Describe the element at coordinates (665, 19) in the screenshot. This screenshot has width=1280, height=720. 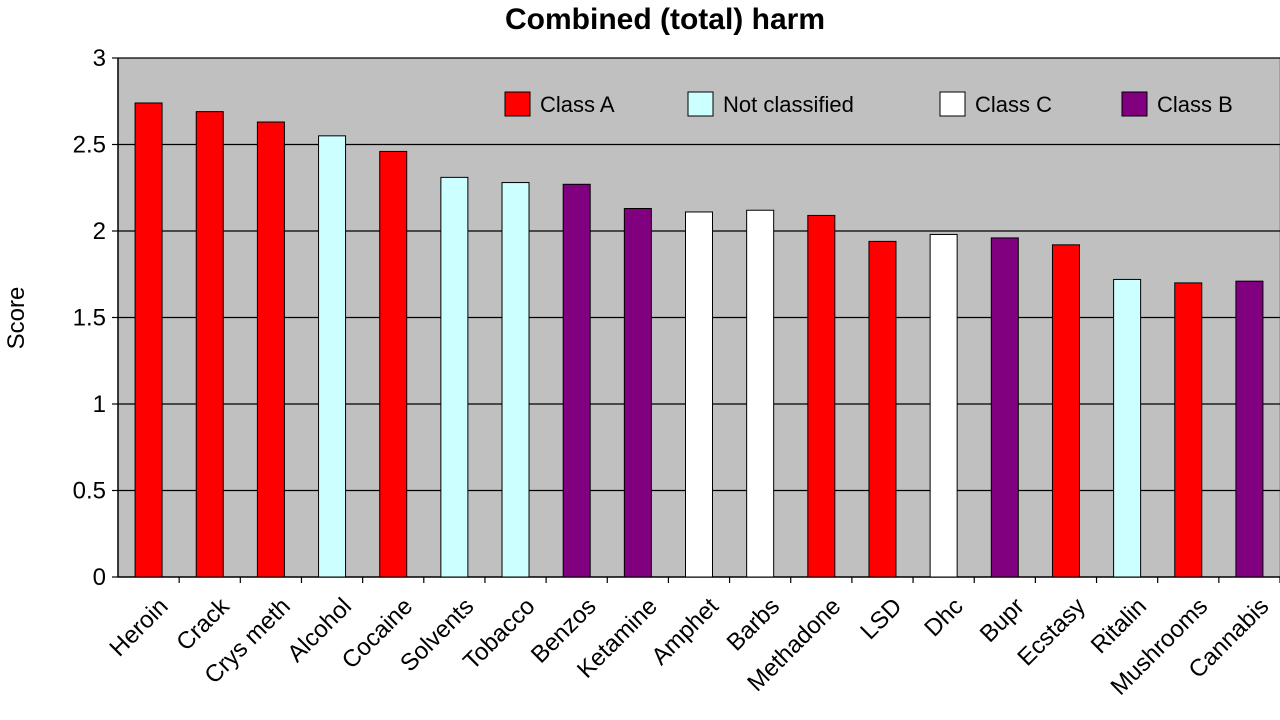
I see `chart-title: Combined (total) harm` at that location.